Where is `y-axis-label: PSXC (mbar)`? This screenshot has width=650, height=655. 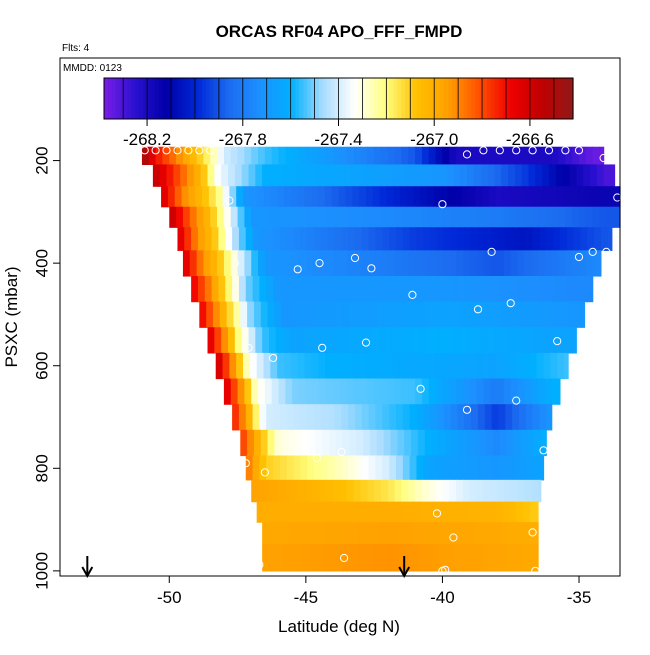 y-axis-label: PSXC (mbar) is located at coordinates (11, 316).